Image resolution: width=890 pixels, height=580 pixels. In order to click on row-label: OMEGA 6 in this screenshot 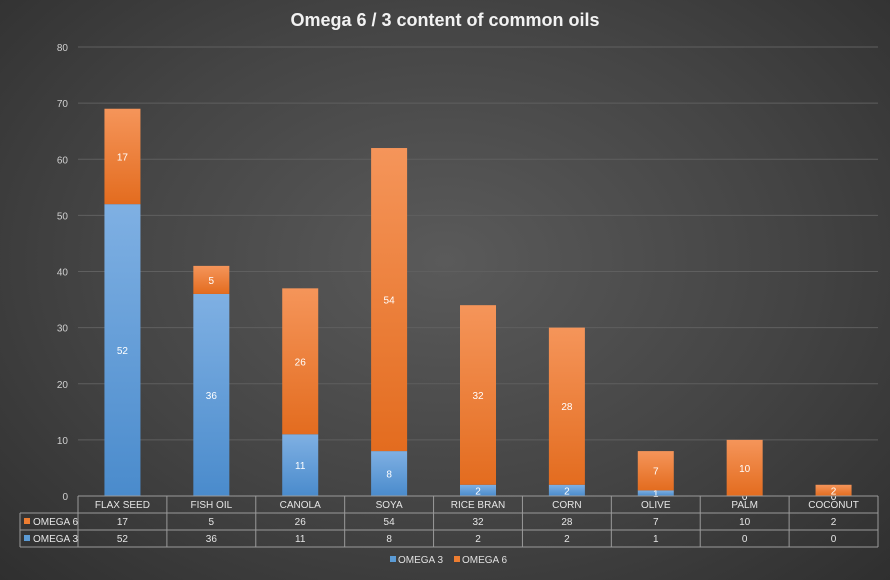, I will do `click(55, 522)`.